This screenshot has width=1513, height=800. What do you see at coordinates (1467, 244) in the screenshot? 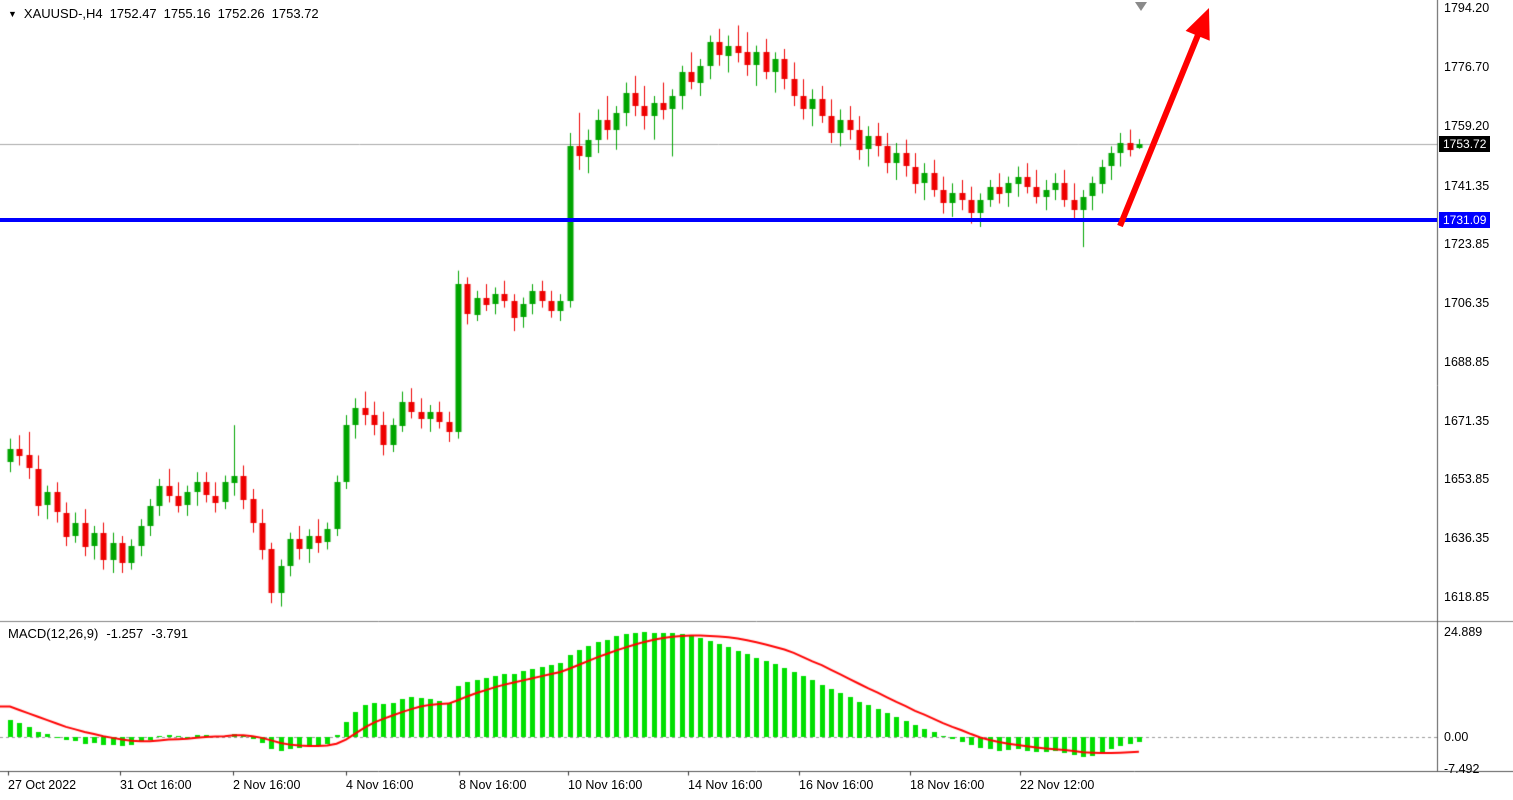
I see `price-axis-label: 1723.85` at bounding box center [1467, 244].